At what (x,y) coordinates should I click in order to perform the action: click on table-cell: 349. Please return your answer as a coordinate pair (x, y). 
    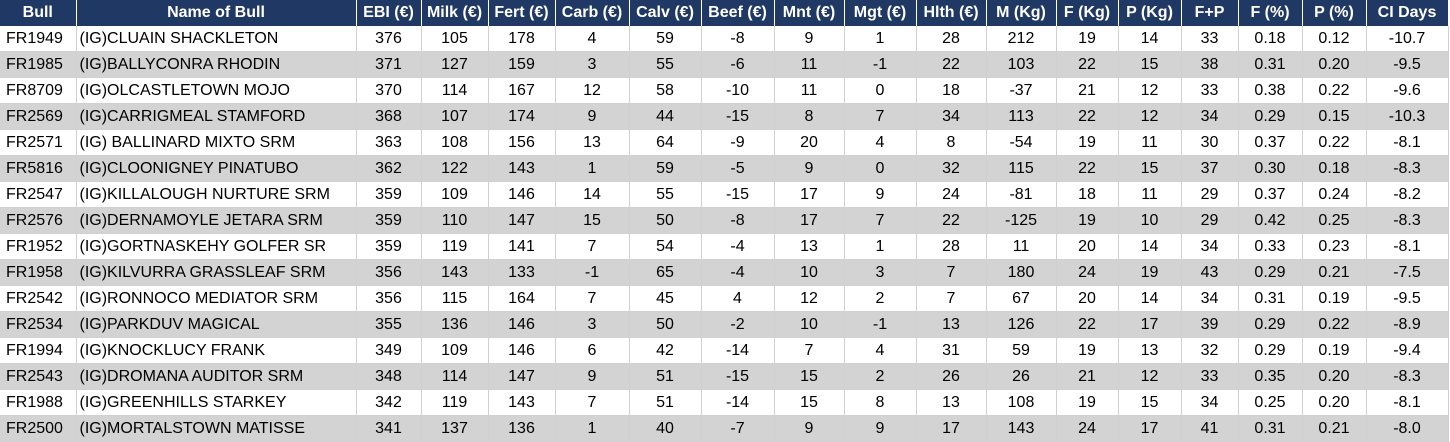
    Looking at the image, I should click on (389, 350).